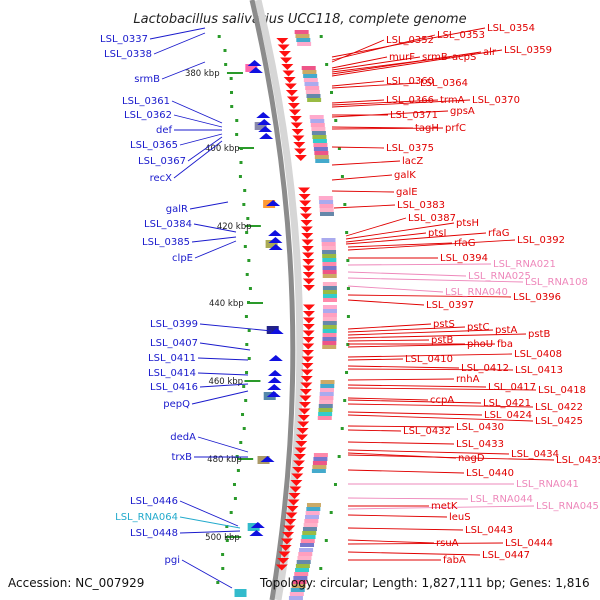 The width and height of the screenshot is (600, 600). What do you see at coordinates (154, 533) in the screenshot?
I see `gene-label-lsl_0448: LSL_0448` at bounding box center [154, 533].